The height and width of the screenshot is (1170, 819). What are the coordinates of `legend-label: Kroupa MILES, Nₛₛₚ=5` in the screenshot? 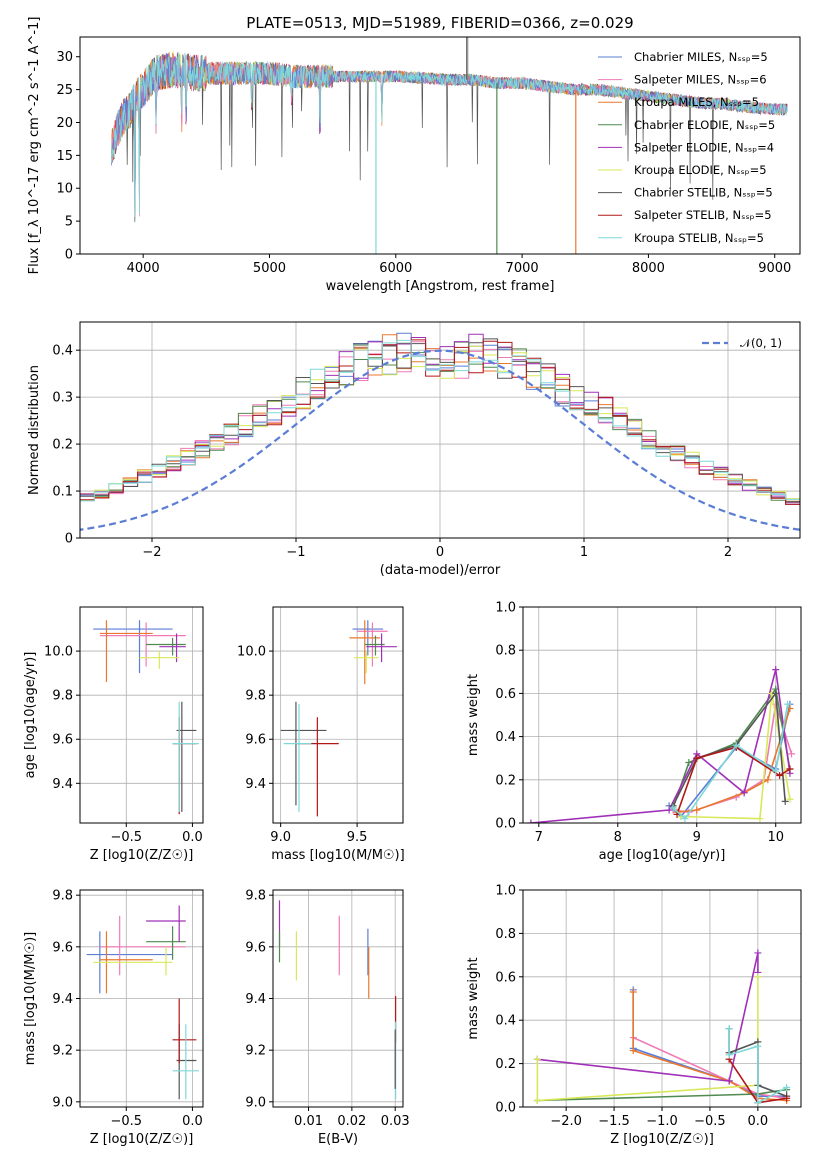 It's located at (696, 102).